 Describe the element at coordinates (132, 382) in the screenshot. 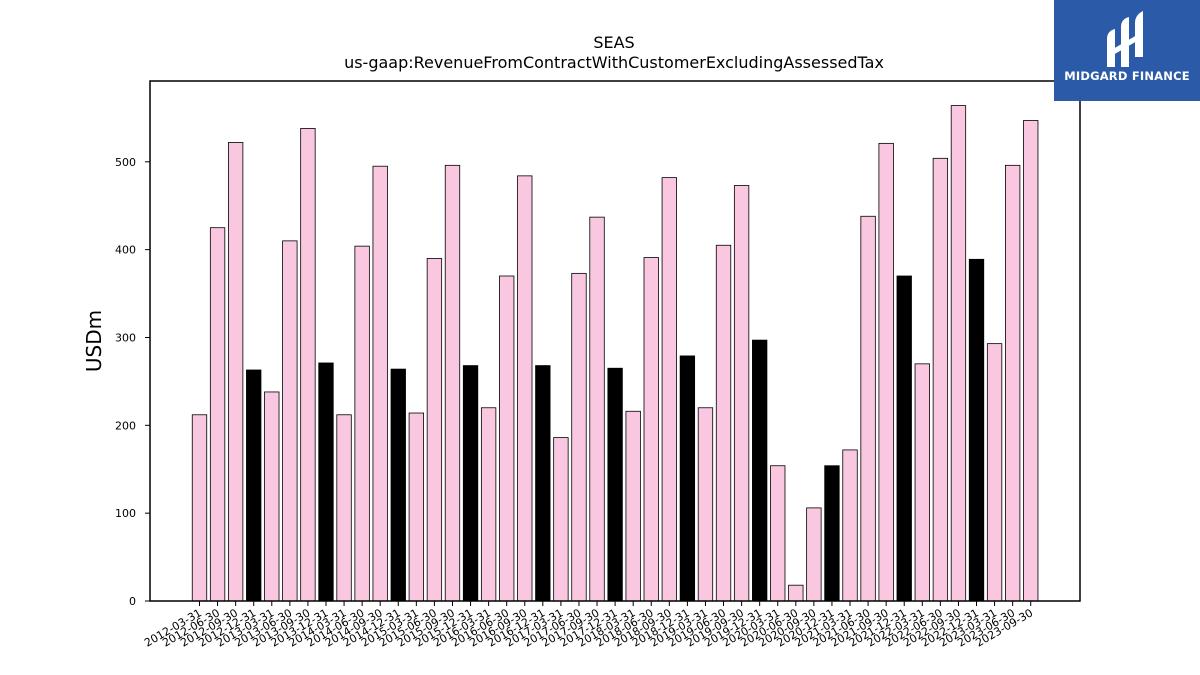

I see `y-axis-ticks: 0 100 200 300 400 500` at that location.